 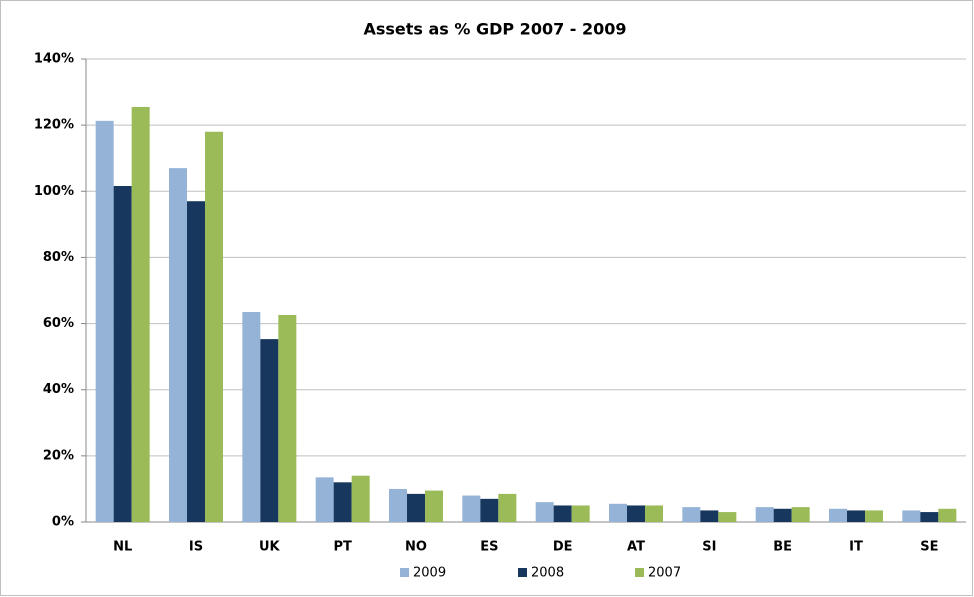 I want to click on y-tick-label: 80%, so click(x=58, y=257).